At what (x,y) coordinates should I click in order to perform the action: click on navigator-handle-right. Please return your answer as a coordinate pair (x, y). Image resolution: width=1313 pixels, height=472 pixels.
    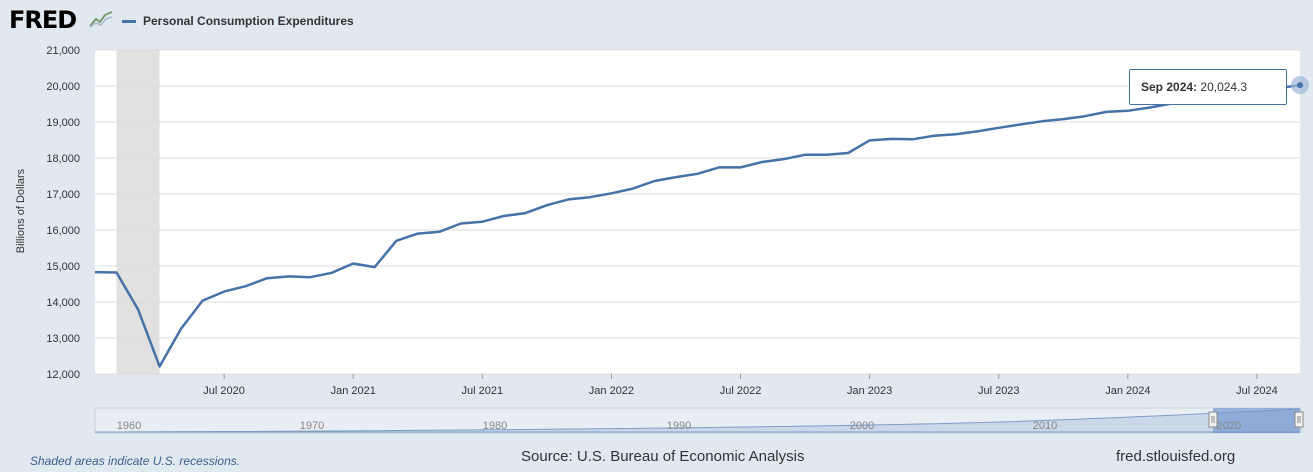
    Looking at the image, I should click on (1299, 419).